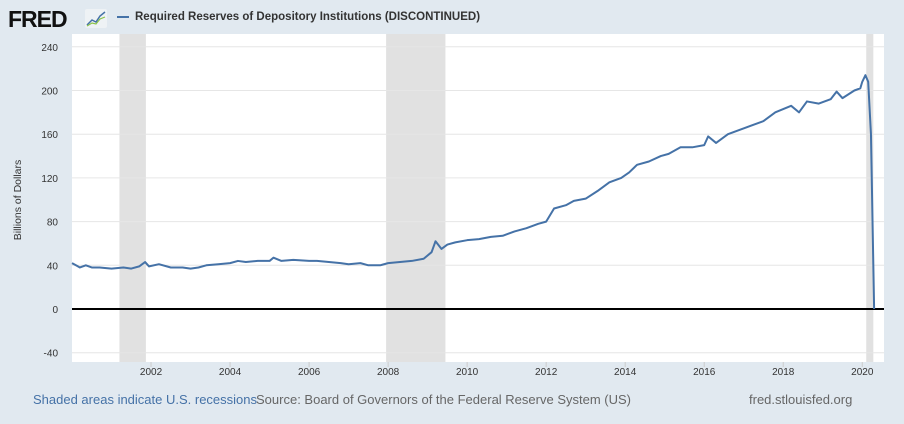  I want to click on y-tick-label: -40, so click(51, 354).